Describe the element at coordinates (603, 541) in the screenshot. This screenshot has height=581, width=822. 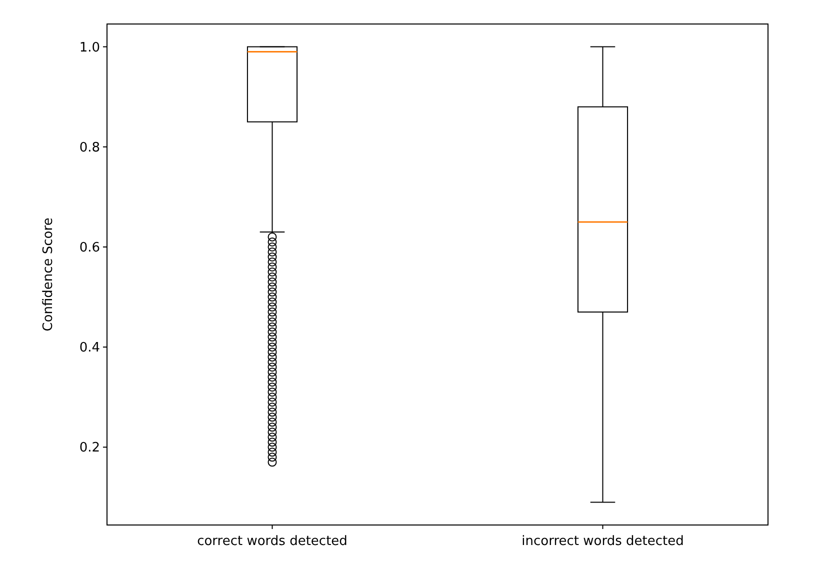
I see `x-tick-label: incorrect words detected` at that location.